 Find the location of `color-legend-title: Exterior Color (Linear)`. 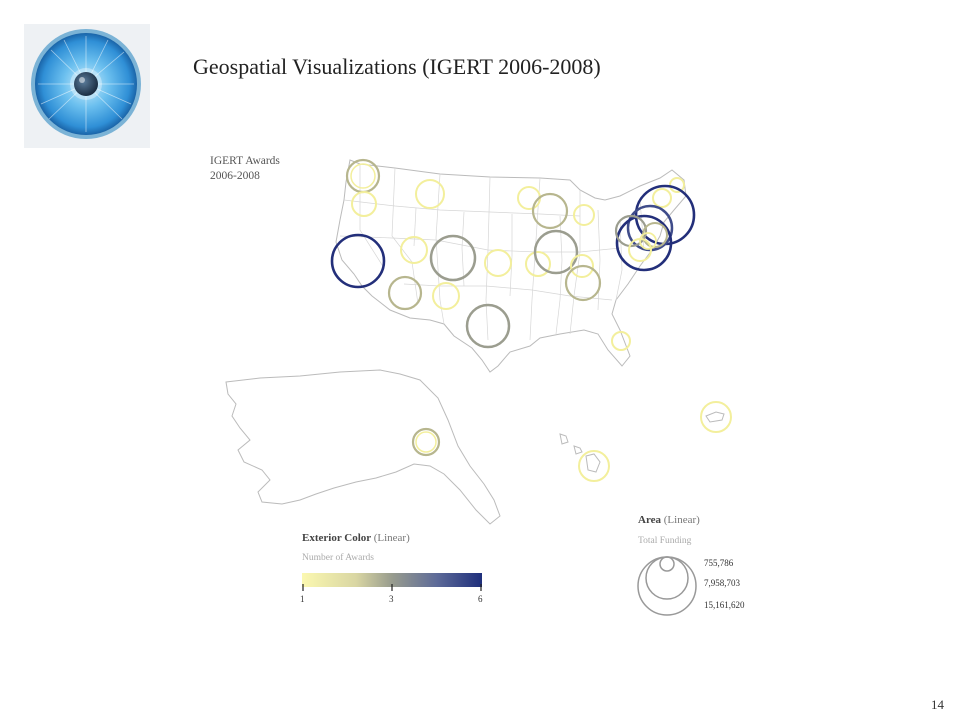

color-legend-title: Exterior Color (Linear) is located at coordinates (356, 538).